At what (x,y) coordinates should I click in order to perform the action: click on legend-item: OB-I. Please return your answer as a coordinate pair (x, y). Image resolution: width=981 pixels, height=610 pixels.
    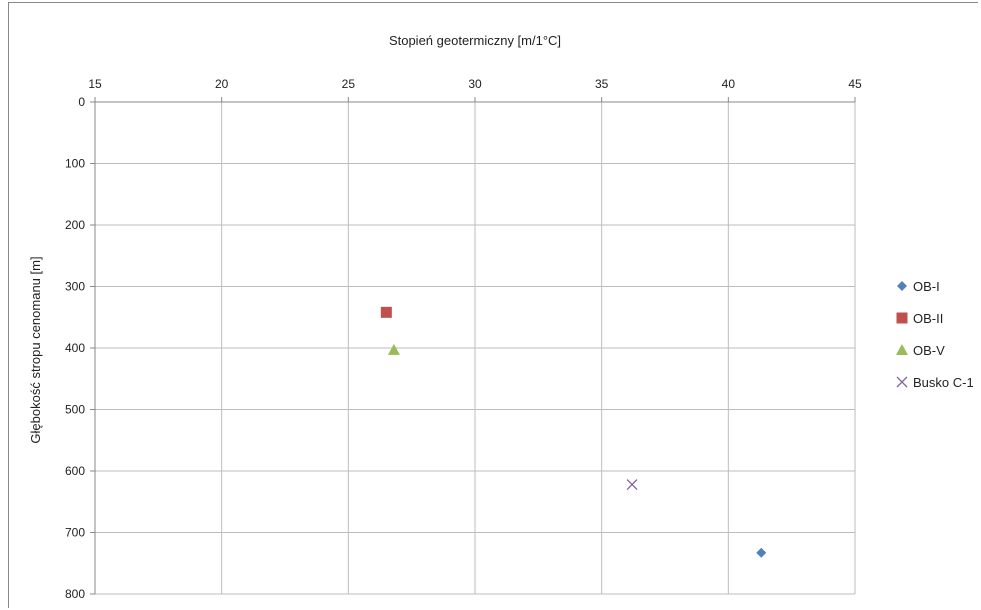
    Looking at the image, I should click on (934, 286).